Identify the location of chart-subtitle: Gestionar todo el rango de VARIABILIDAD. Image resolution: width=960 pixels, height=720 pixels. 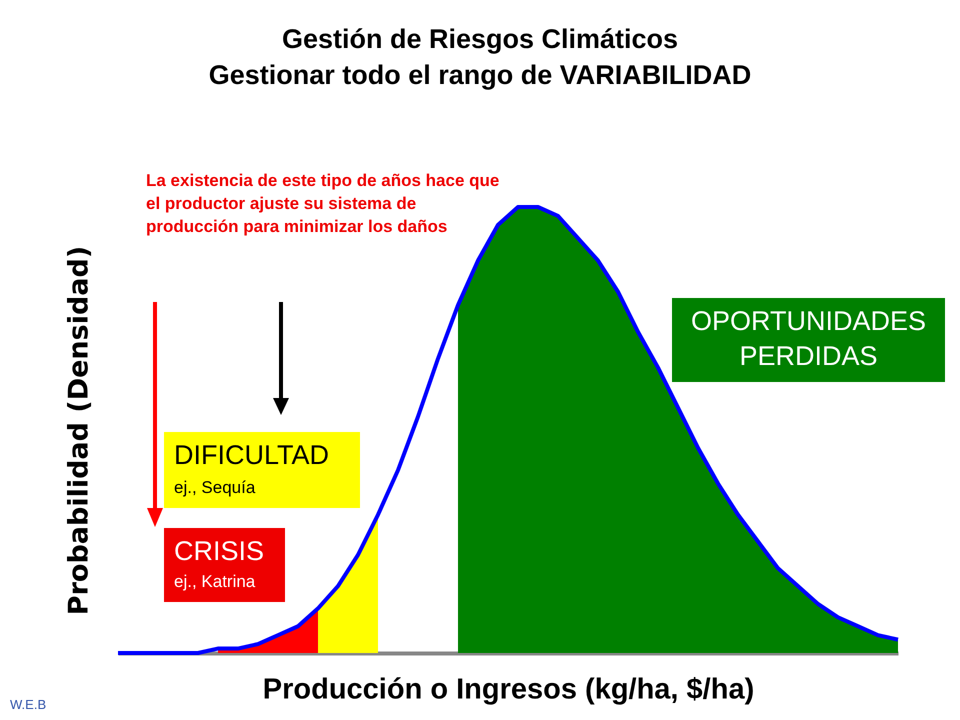
(480, 75).